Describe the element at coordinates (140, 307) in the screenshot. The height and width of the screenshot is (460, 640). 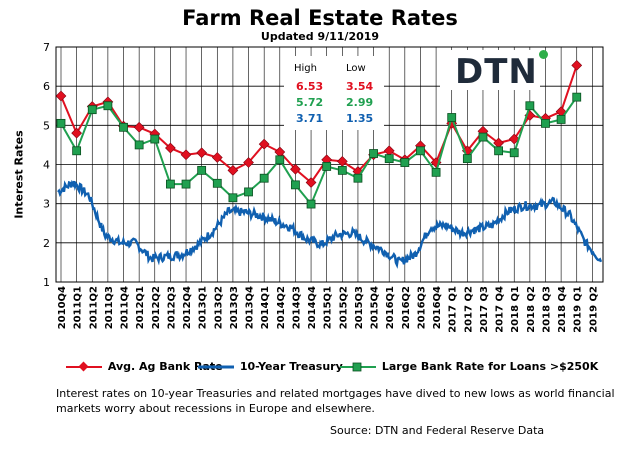
I see `x-tick-label: 2012Q1` at that location.